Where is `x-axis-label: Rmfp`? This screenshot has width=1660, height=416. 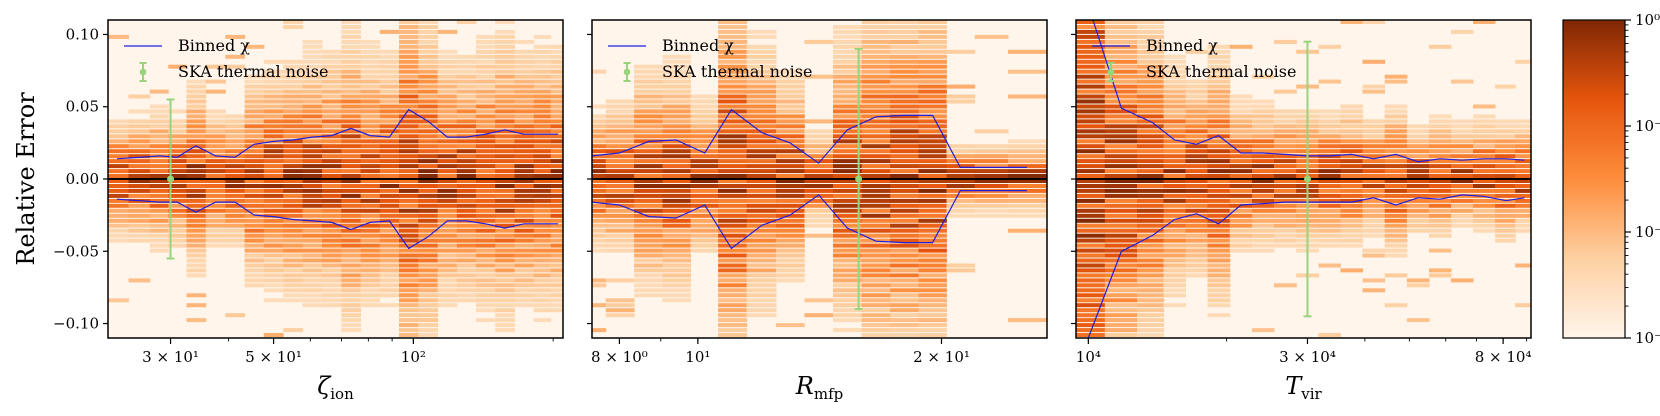
x-axis-label: Rmfp is located at coordinates (819, 387).